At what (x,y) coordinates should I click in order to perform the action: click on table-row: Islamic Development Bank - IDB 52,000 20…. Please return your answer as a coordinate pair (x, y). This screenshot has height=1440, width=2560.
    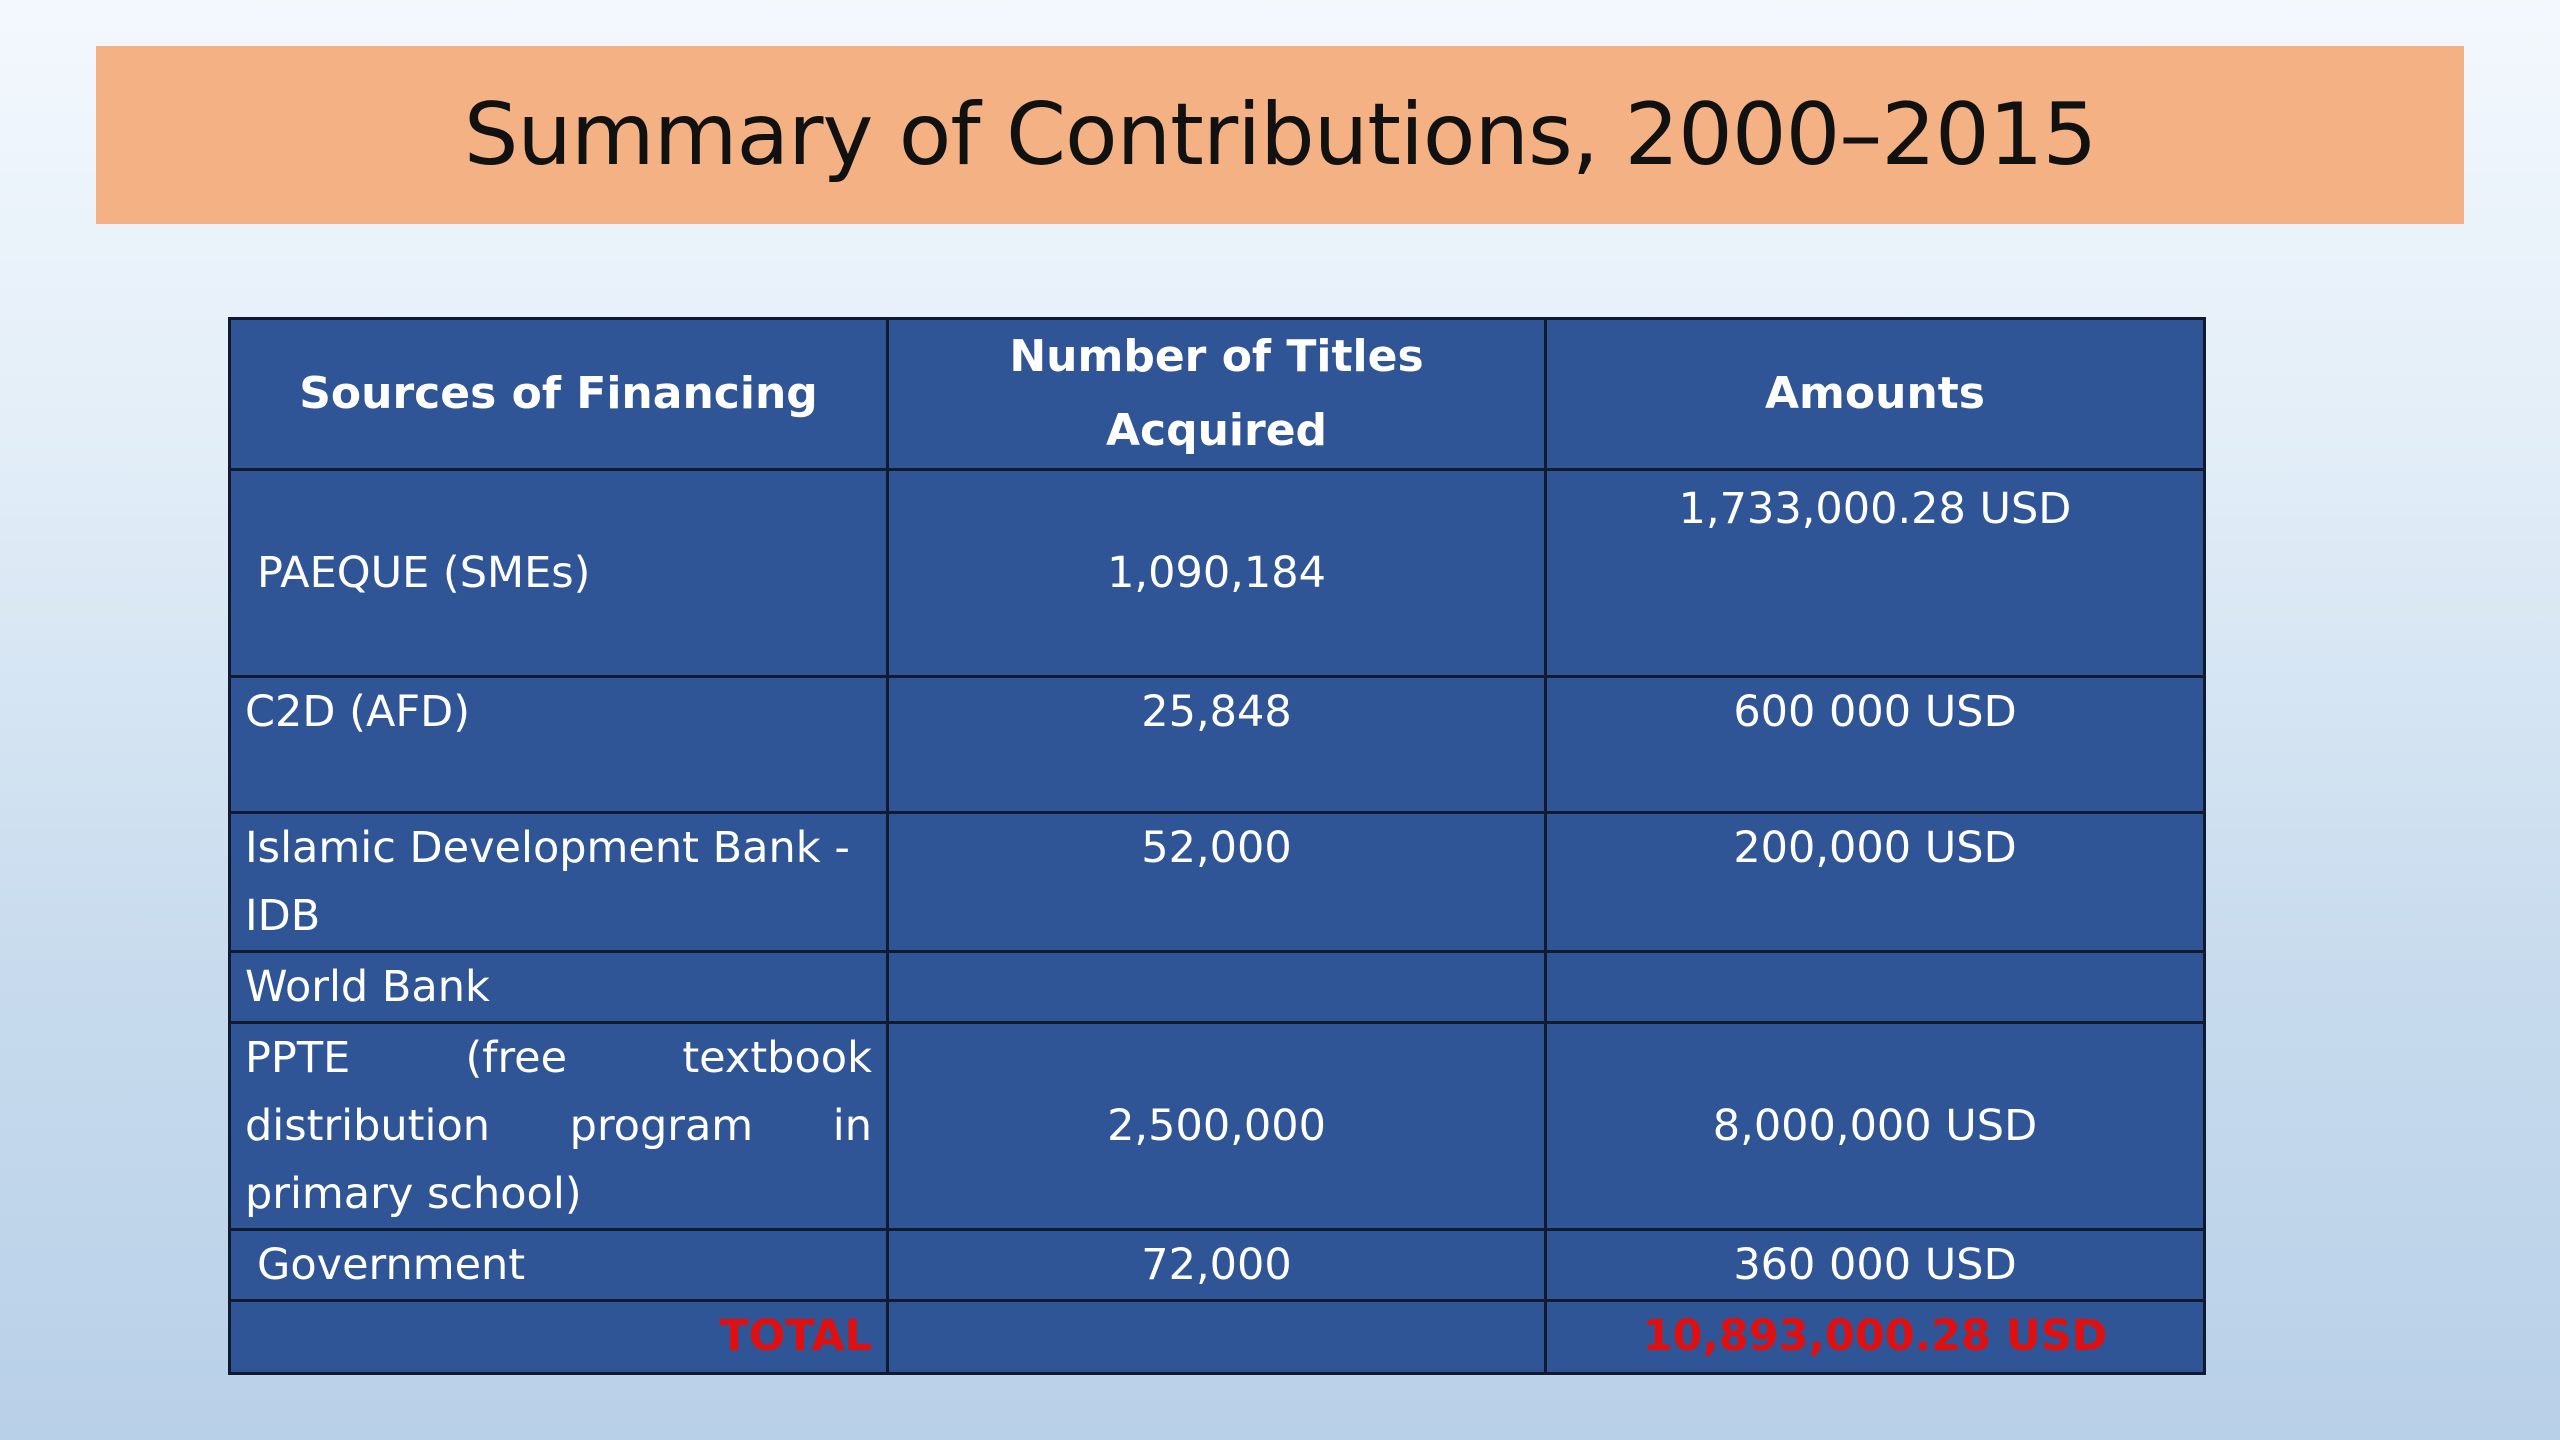
    Looking at the image, I should click on (1217, 882).